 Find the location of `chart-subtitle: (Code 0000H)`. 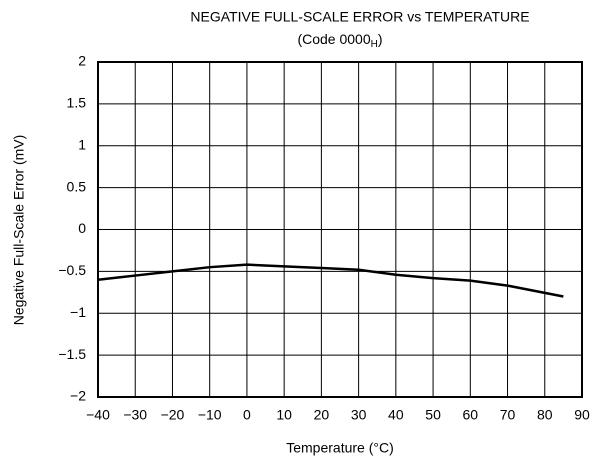

chart-subtitle: (Code 0000H) is located at coordinates (339, 40).